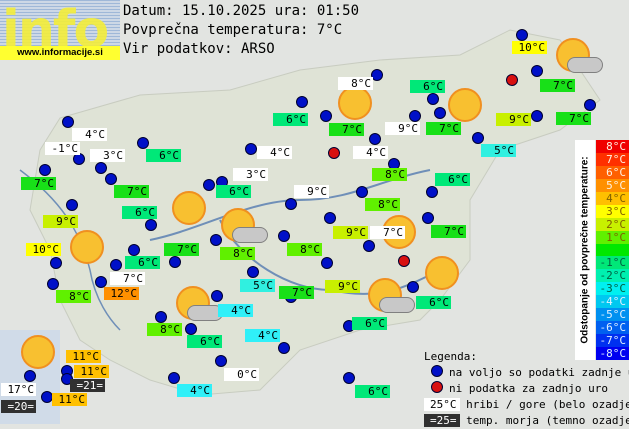  Describe the element at coordinates (62, 148) in the screenshot. I see `station-temperature-label: -1°C` at that location.